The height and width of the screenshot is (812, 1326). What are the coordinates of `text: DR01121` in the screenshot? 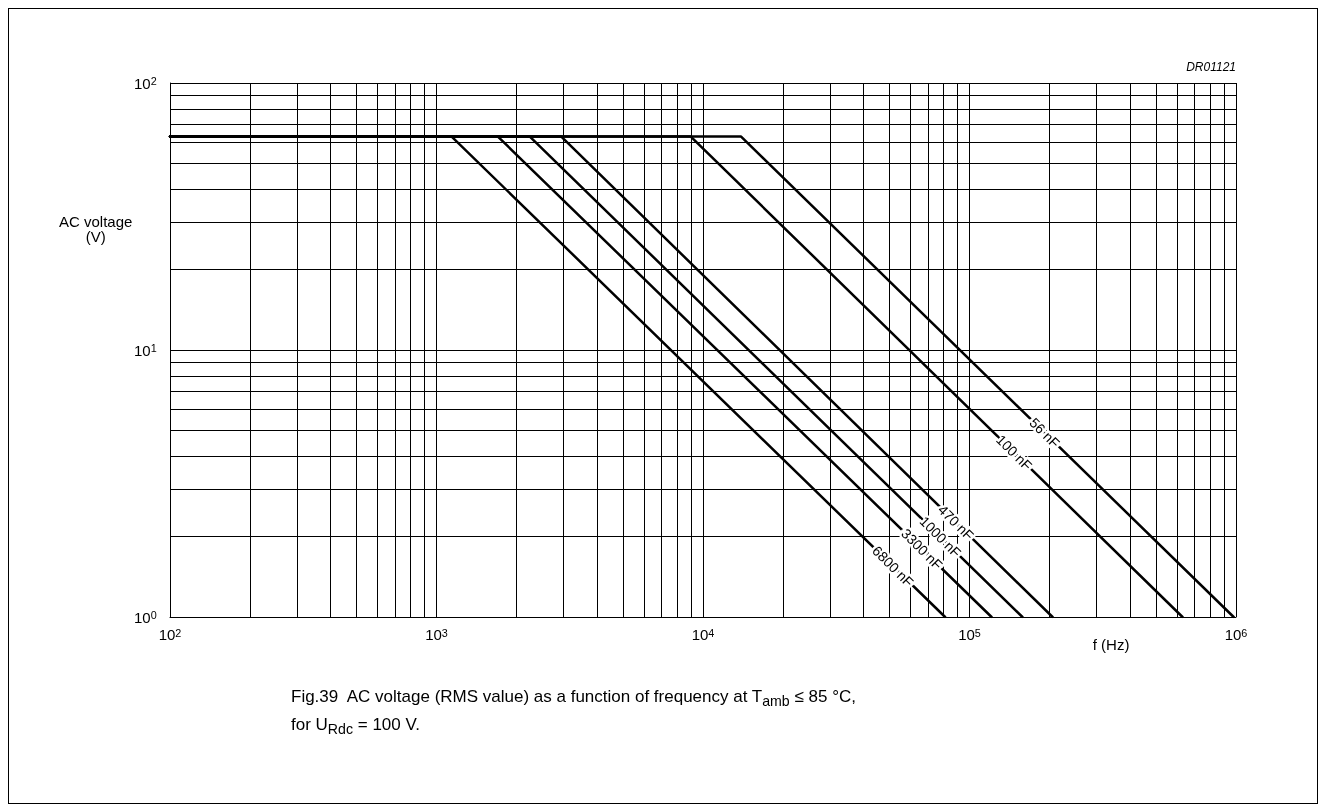 It's located at (1211, 67).